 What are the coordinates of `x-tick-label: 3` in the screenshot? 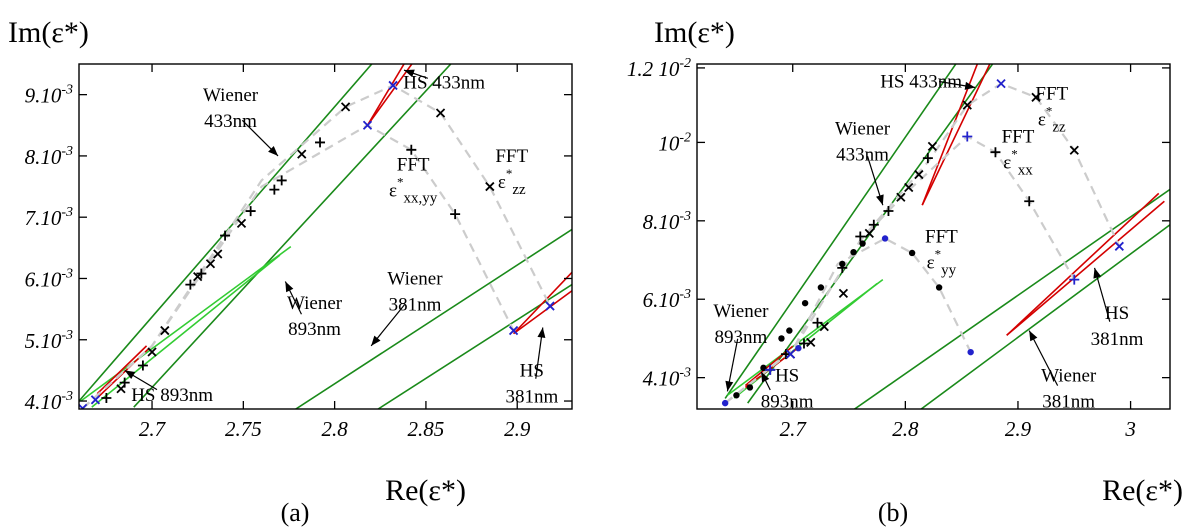 It's located at (1130, 429).